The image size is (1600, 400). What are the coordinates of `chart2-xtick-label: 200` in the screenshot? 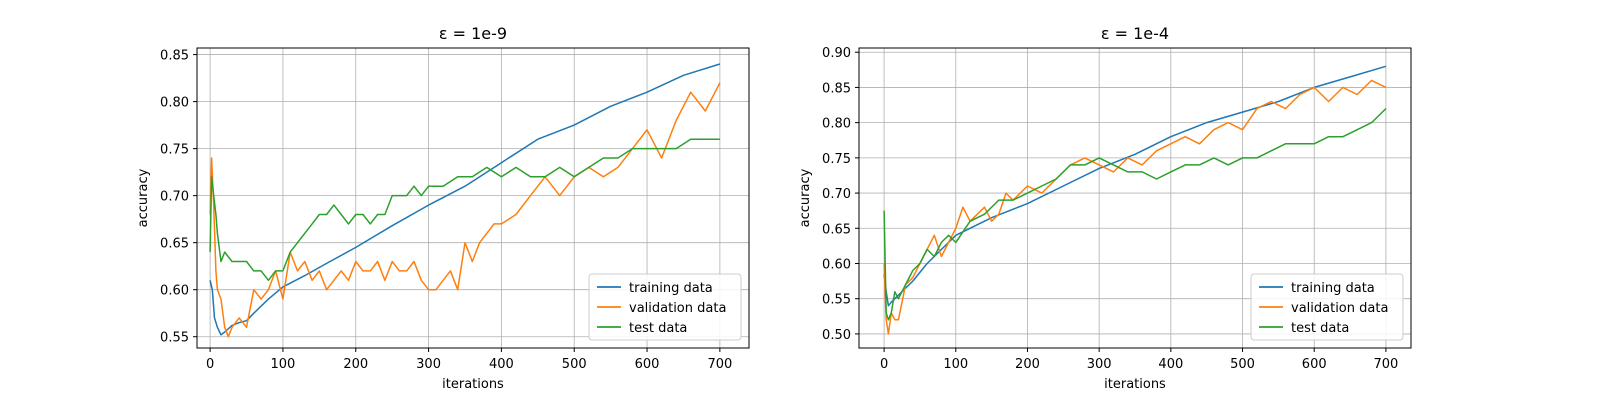 It's located at (1027, 364).